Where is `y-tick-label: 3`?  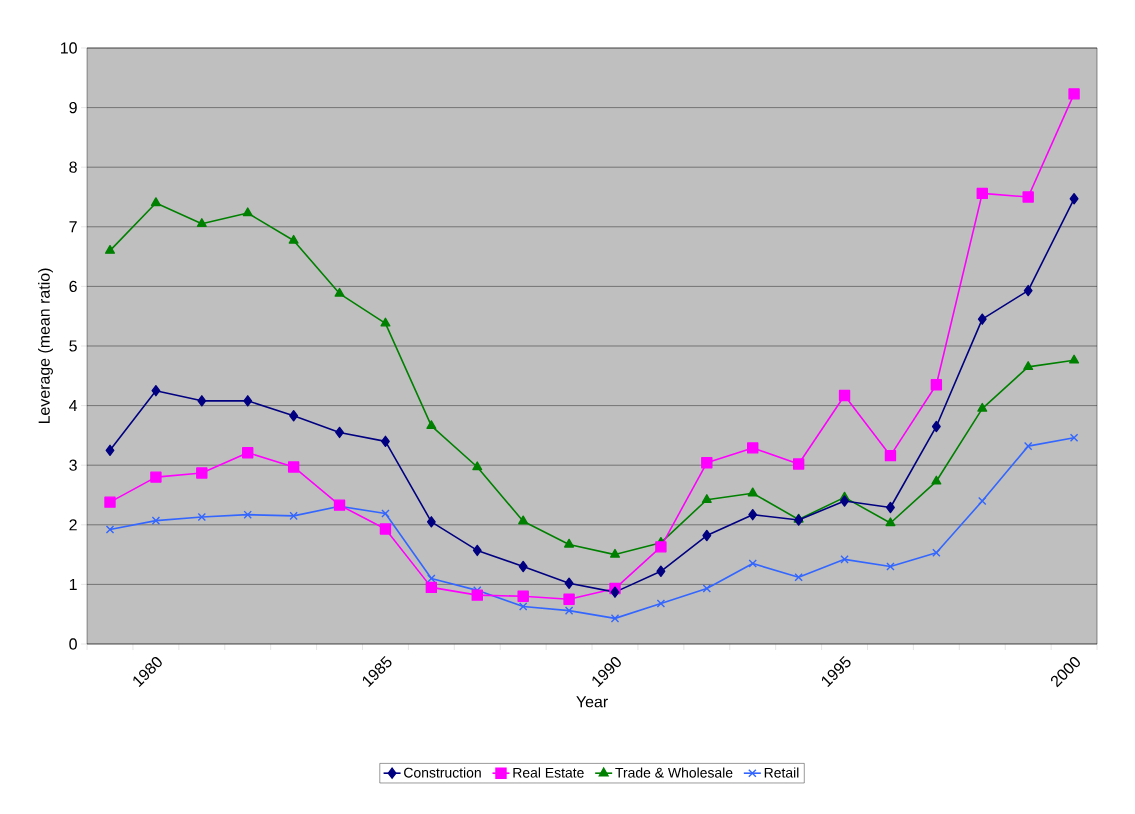
y-tick-label: 3 is located at coordinates (73, 465).